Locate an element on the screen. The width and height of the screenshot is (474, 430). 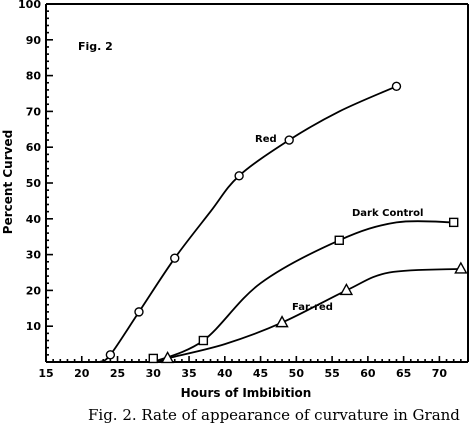
x-tick-label: 55 is located at coordinates (331, 373).